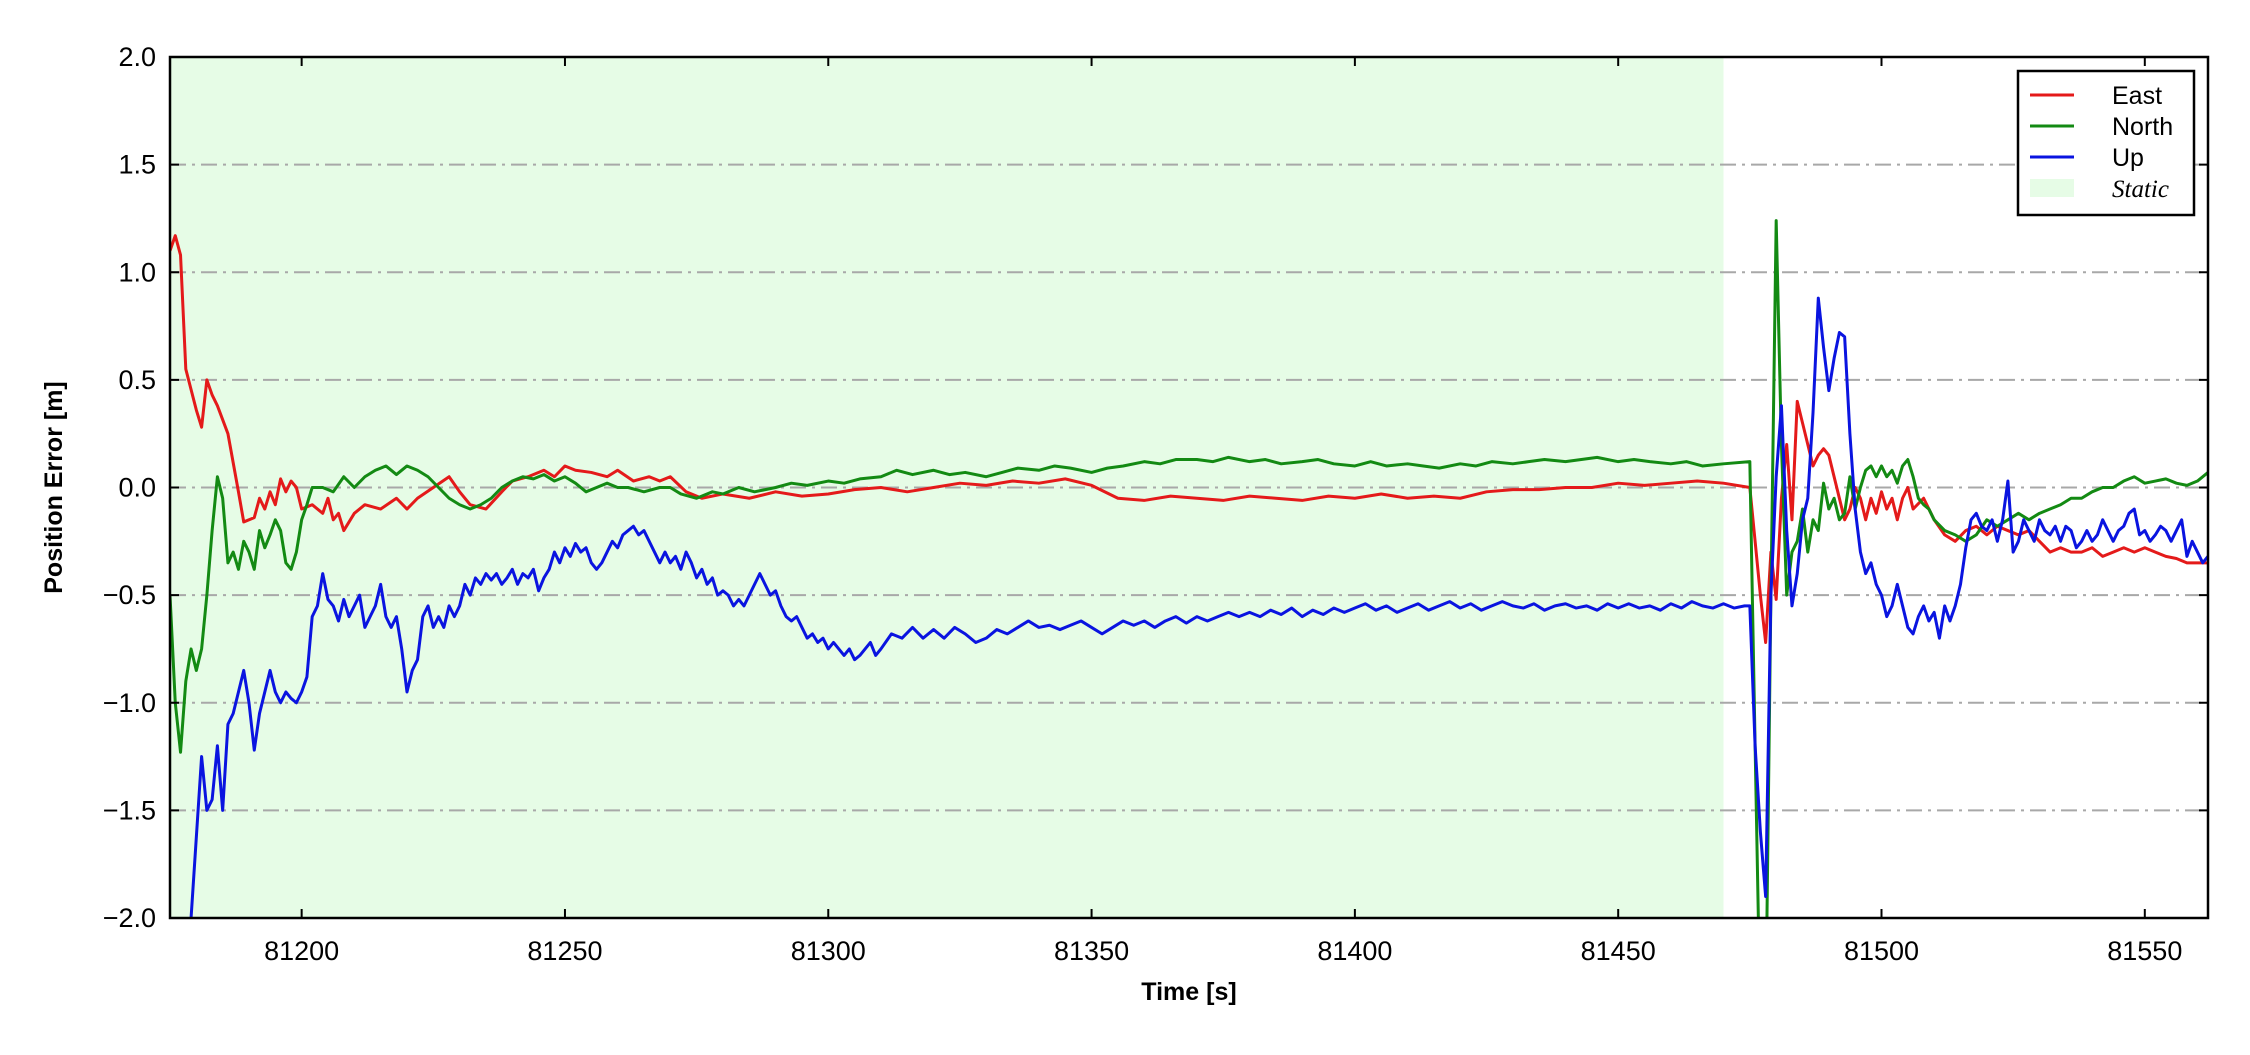  What do you see at coordinates (137, 165) in the screenshot?
I see `y-tick-label: 1.5` at bounding box center [137, 165].